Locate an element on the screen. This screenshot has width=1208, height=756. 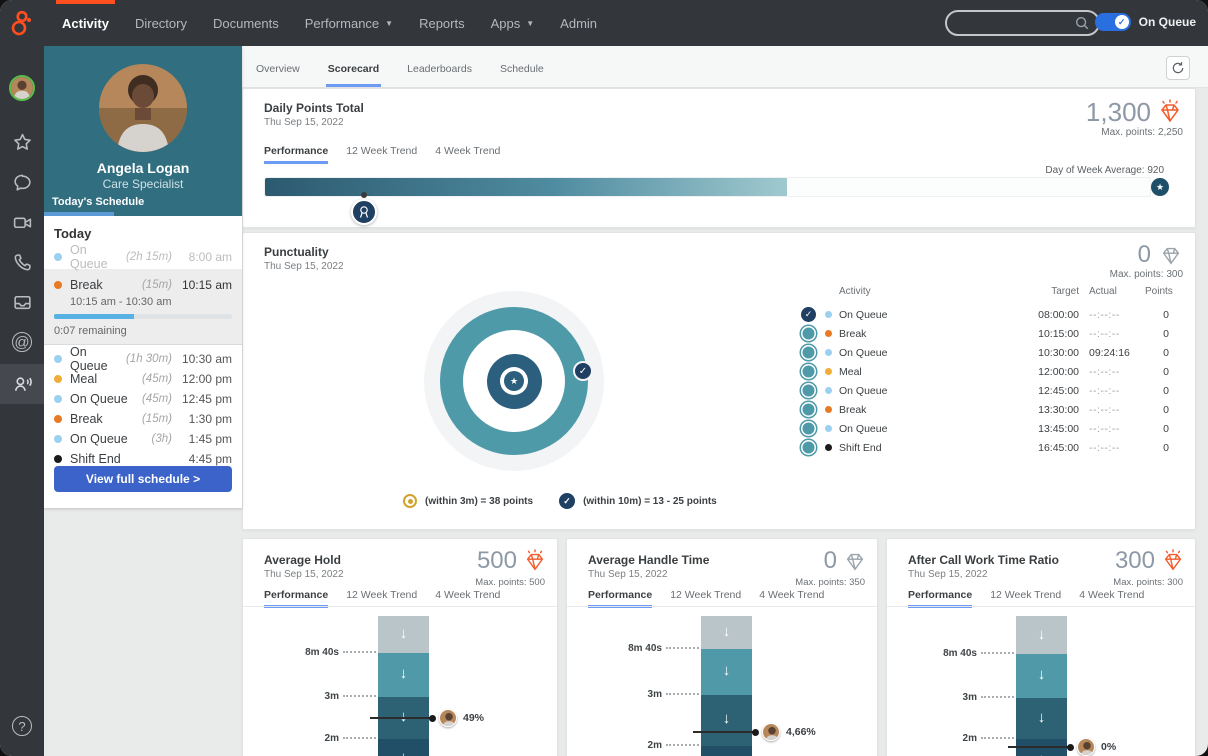
table-row: Shift End 16:45:00 --:--:-- 0 is located at coordinates (984, 447).